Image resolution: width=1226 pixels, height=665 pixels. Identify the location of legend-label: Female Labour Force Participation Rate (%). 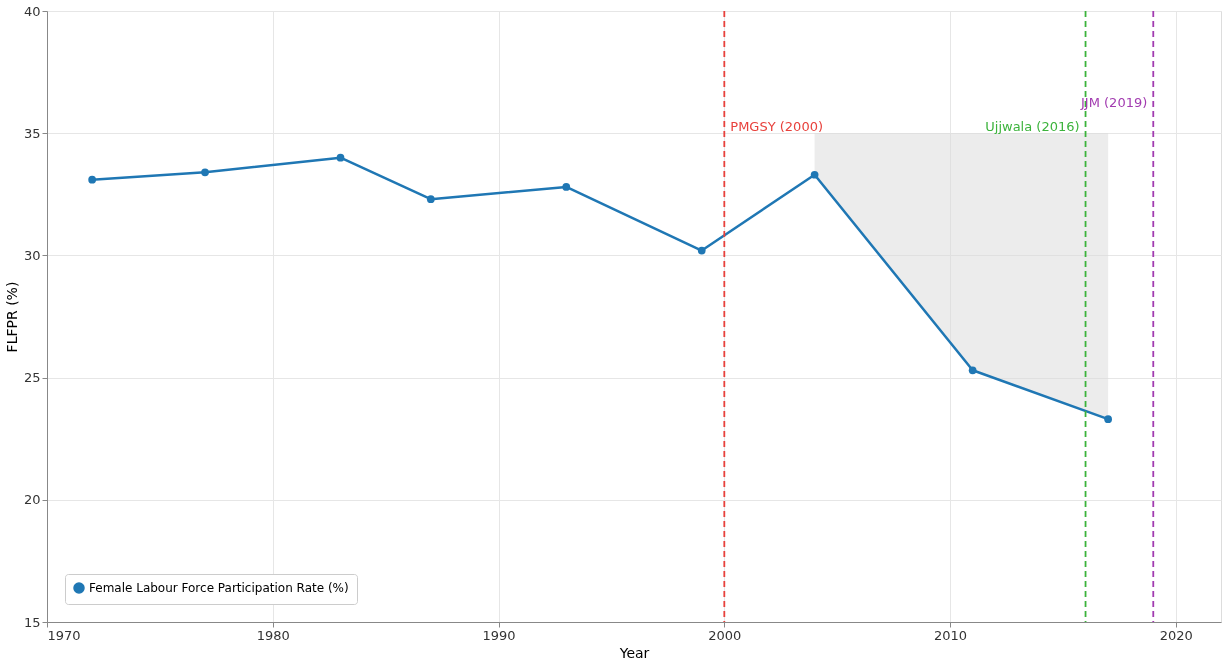
(219, 588).